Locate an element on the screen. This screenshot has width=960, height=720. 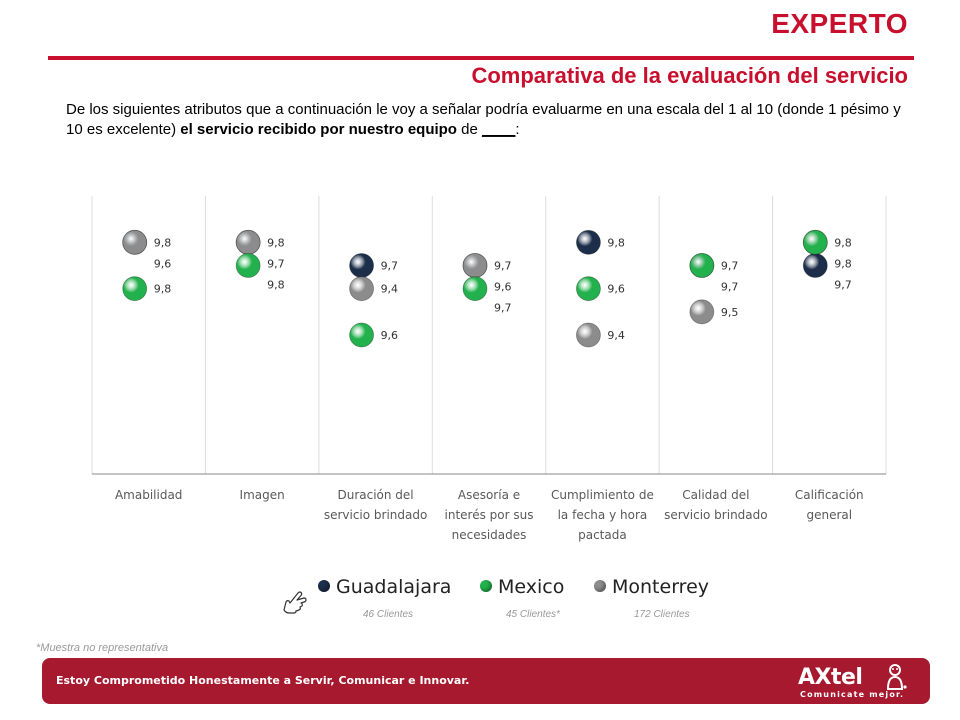
axtel-mascot-icon is located at coordinates (896, 677).